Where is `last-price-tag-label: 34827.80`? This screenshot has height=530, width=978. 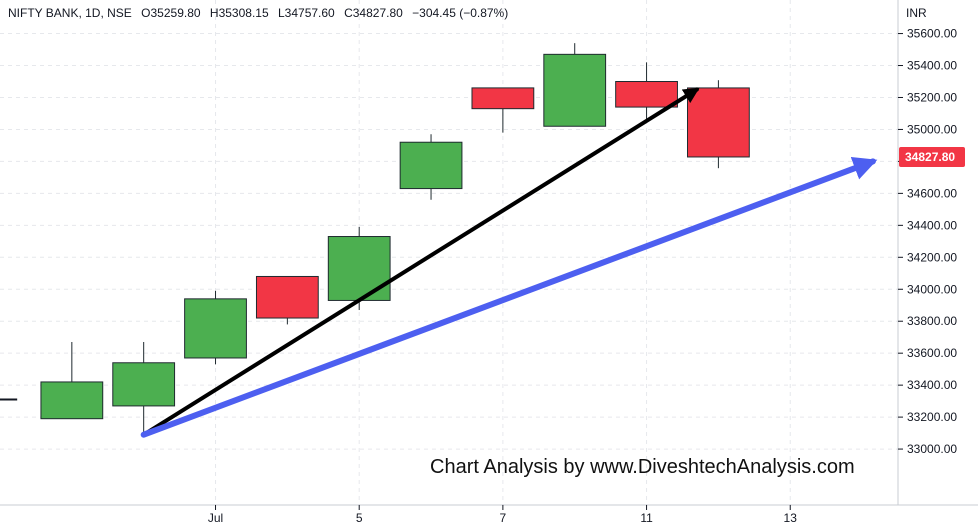
last-price-tag-label: 34827.80 is located at coordinates (930, 157).